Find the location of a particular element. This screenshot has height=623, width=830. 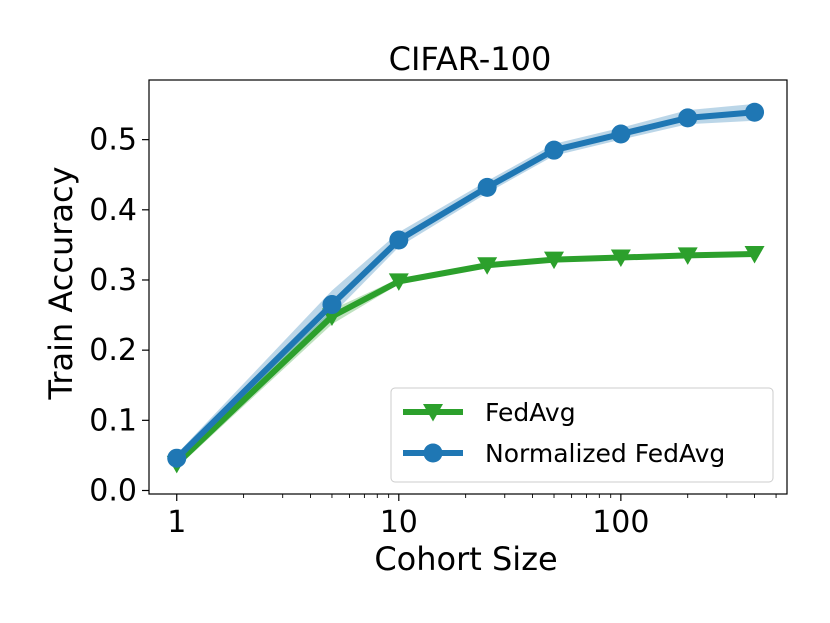

y-tick-label: 0.2 is located at coordinates (113, 350).